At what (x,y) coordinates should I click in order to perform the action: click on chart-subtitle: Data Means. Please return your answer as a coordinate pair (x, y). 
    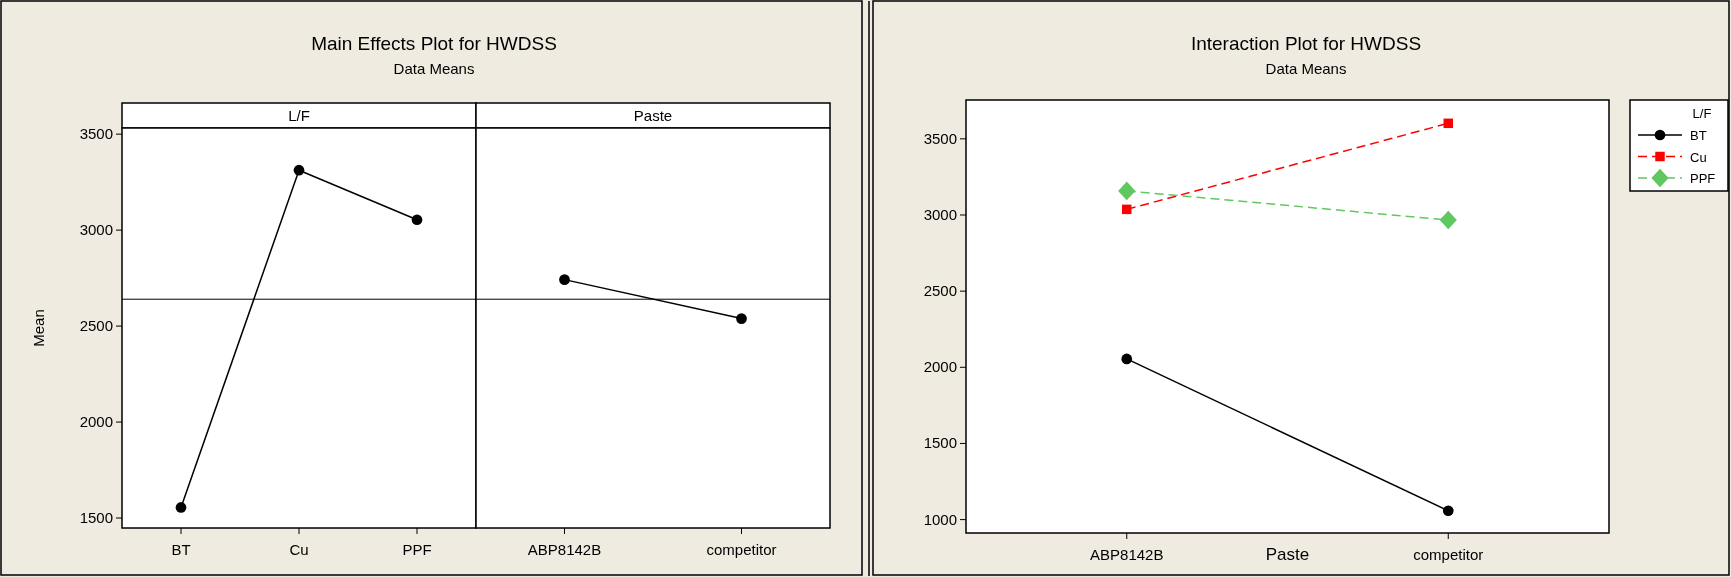
    Looking at the image, I should click on (1306, 68).